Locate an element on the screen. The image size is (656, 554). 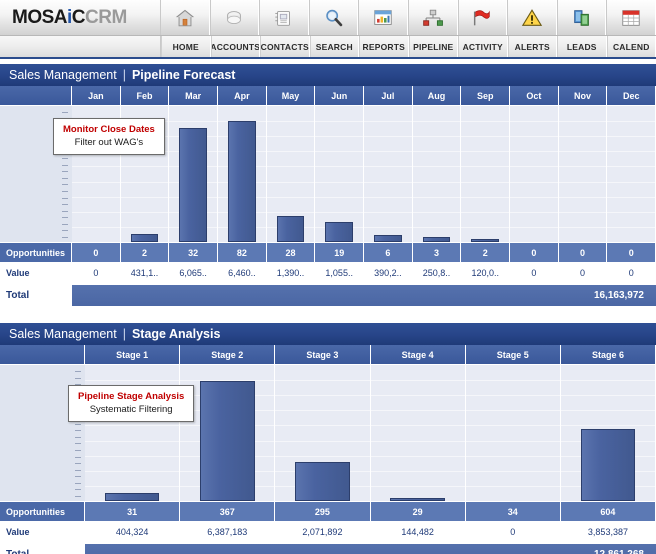
value-cell: 431,1.. is located at coordinates (145, 272).